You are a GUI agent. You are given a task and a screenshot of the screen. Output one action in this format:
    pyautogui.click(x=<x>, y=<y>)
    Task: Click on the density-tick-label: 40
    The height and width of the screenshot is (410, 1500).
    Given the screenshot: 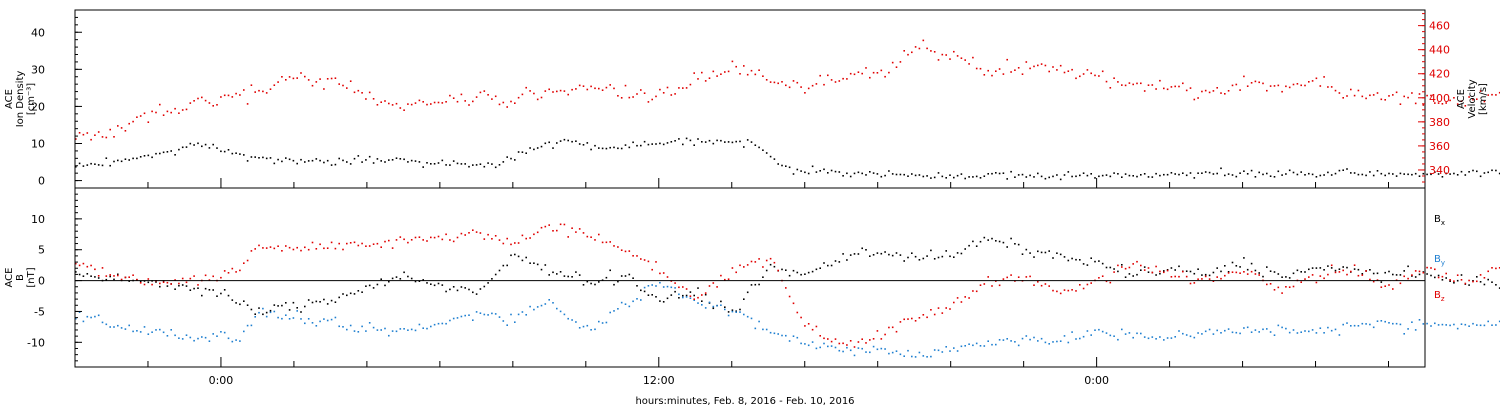 What is the action you would take?
    pyautogui.click(x=38, y=32)
    